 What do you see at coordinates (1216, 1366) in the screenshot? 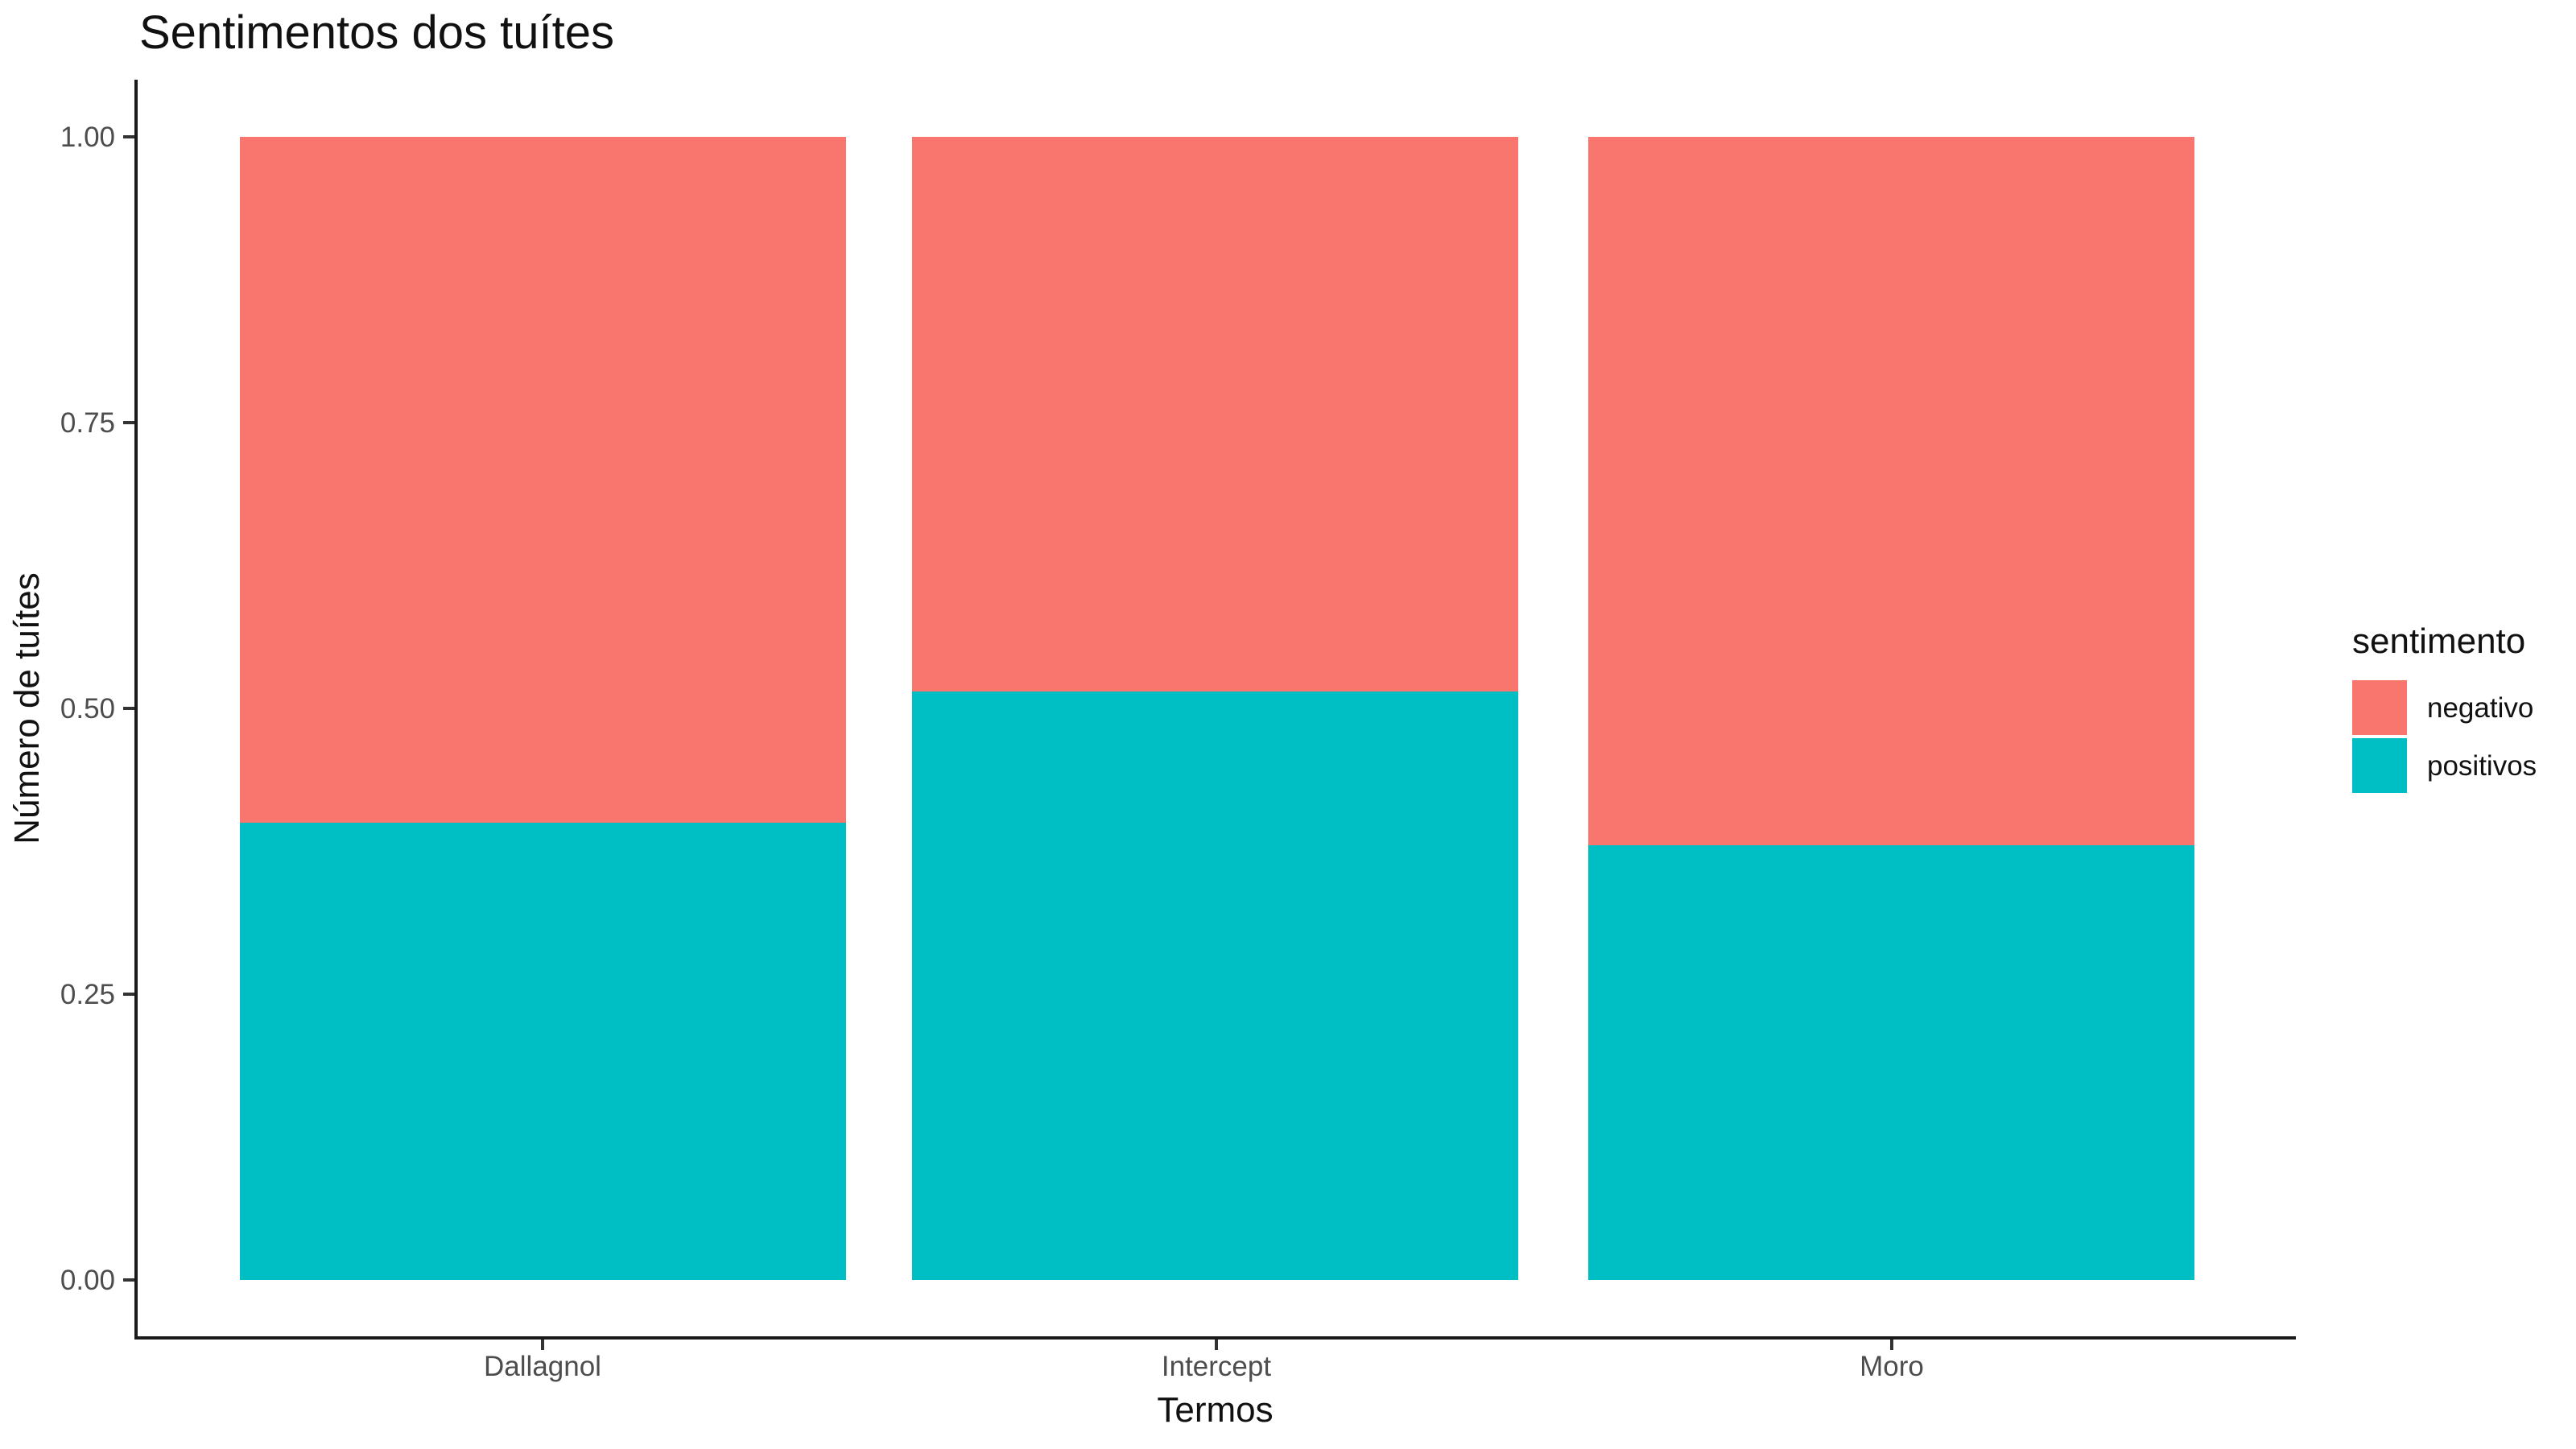
I see `x-tick-label-intercept: Intercept` at bounding box center [1216, 1366].